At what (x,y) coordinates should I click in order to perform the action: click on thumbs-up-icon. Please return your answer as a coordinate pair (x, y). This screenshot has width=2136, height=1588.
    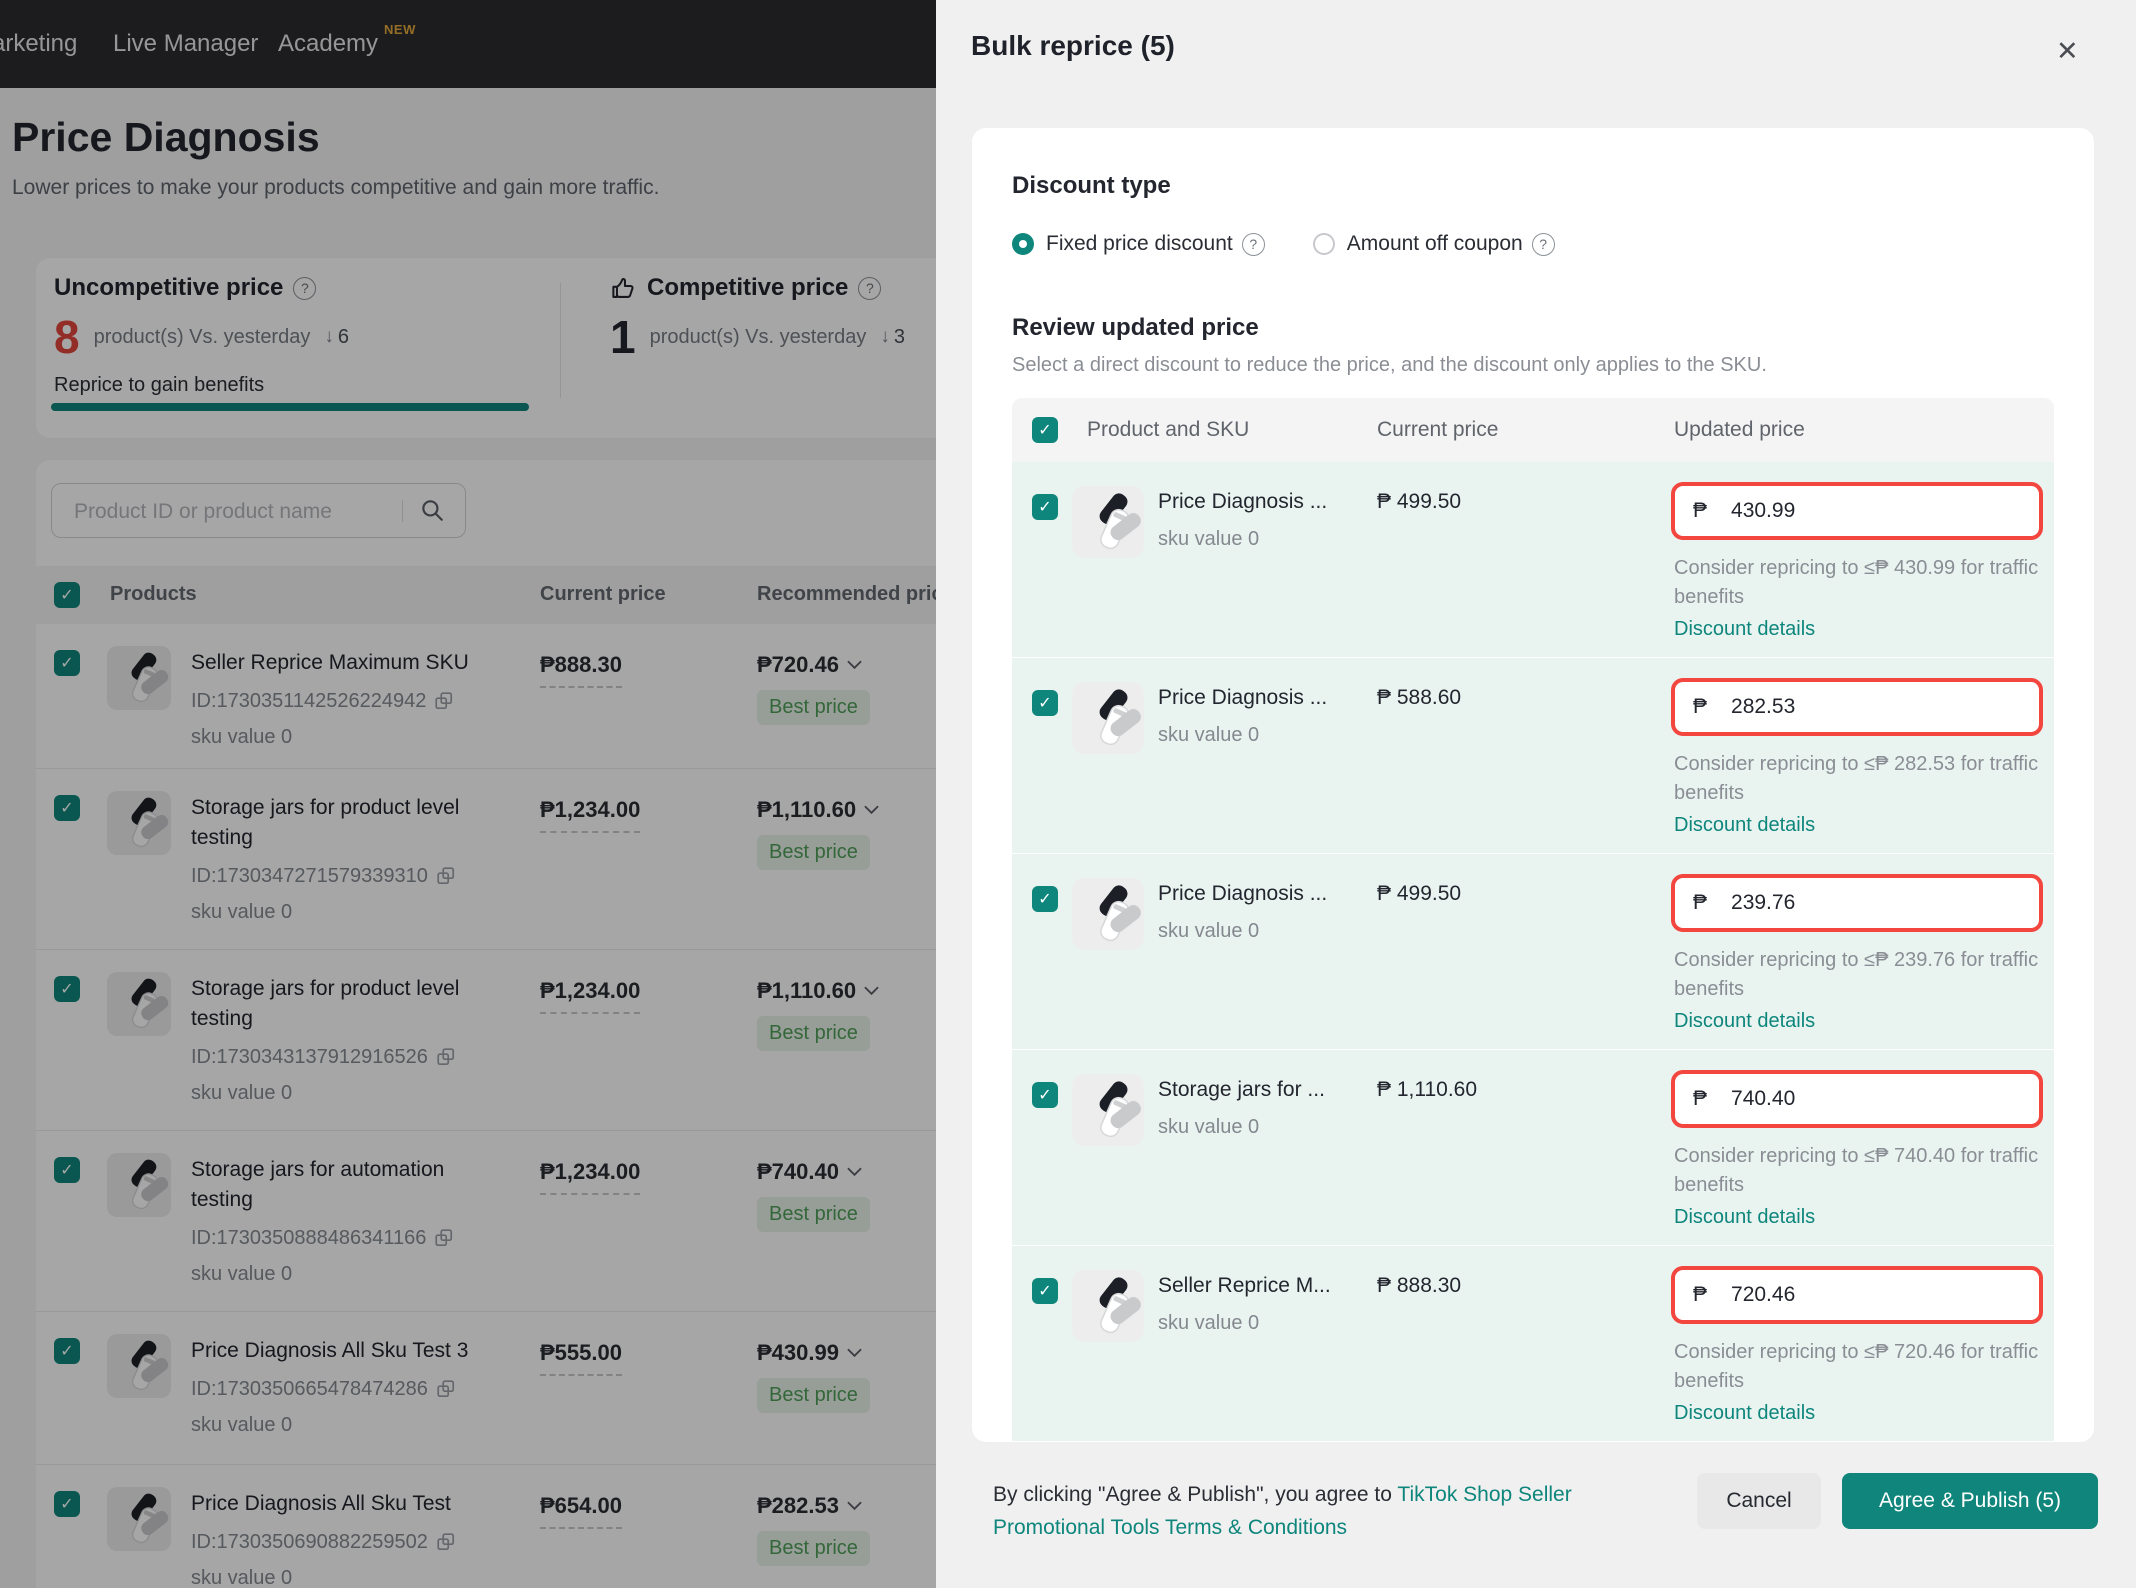
    Looking at the image, I should click on (623, 287).